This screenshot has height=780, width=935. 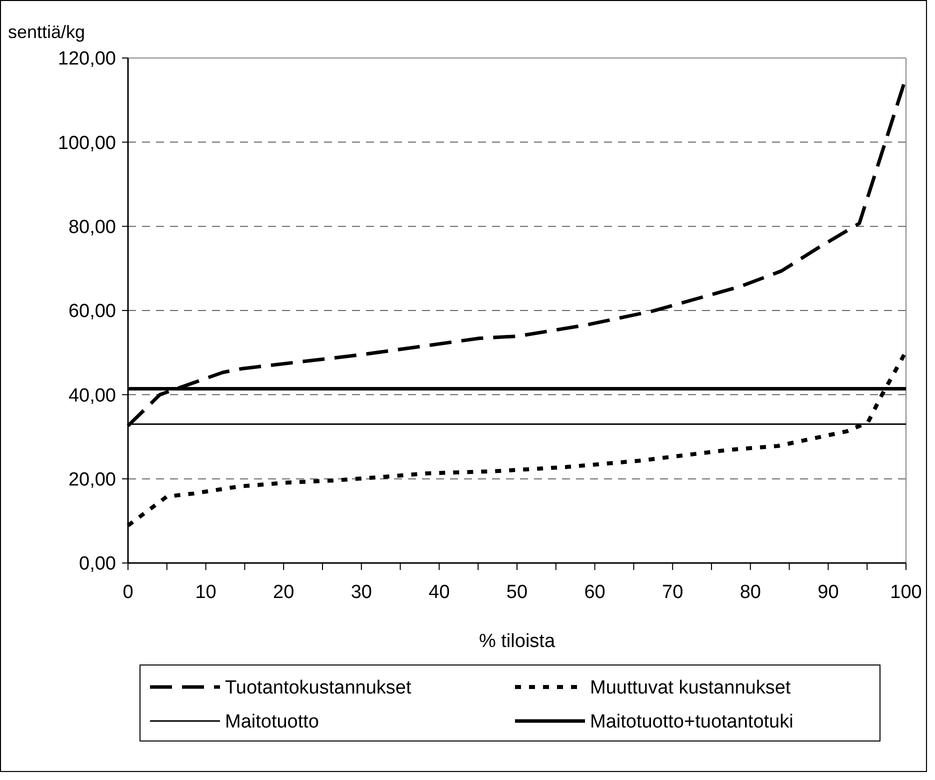 I want to click on x-tick-label: 60, so click(x=595, y=592).